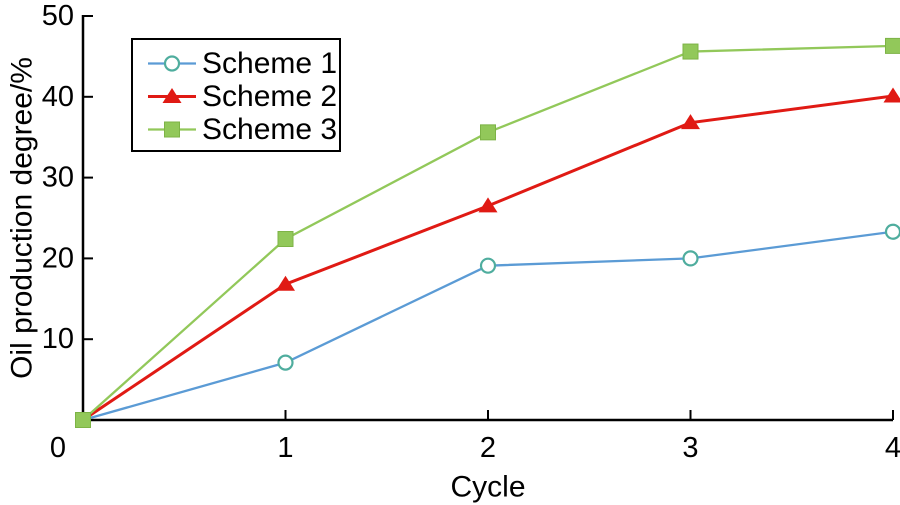 The height and width of the screenshot is (505, 900). I want to click on legend-item: Scheme 2, so click(242, 96).